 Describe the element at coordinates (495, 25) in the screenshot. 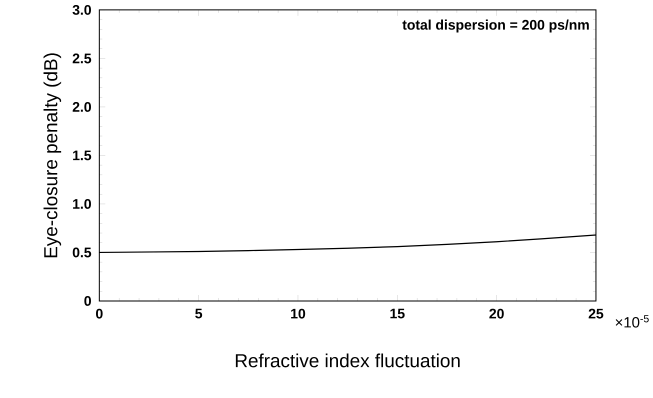

I see `annotation: total dispersion = 200 ps/nm` at that location.